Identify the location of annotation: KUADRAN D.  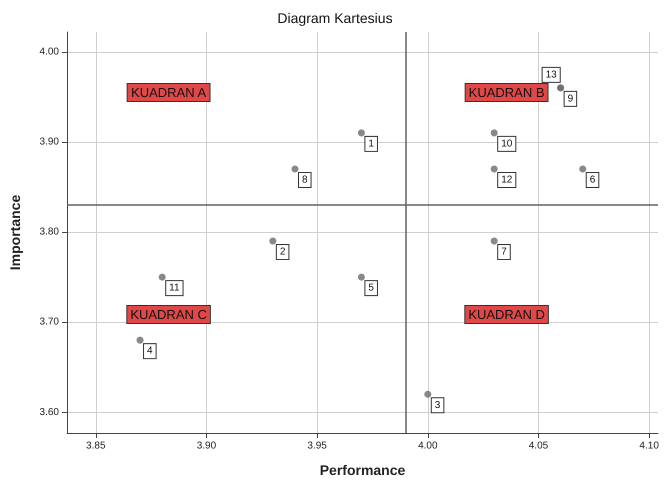
(506, 314).